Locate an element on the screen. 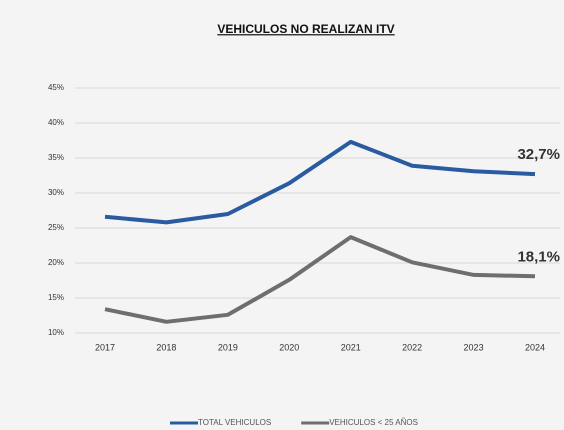  x-tick-label: 2022 is located at coordinates (412, 347).